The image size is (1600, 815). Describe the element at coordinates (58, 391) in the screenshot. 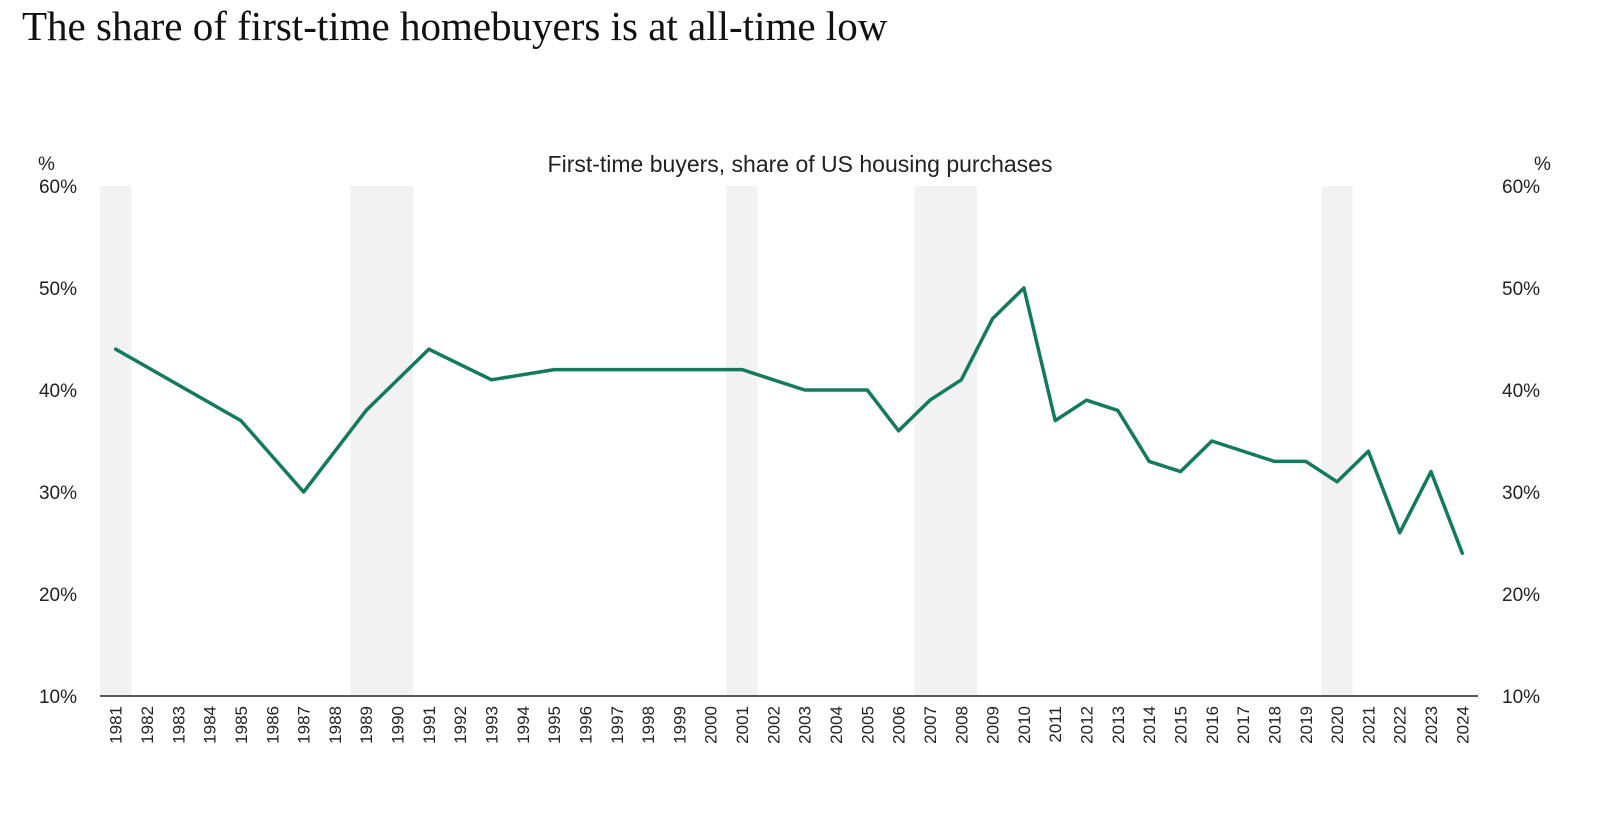

I see `left-y-tick-label: 40%` at that location.